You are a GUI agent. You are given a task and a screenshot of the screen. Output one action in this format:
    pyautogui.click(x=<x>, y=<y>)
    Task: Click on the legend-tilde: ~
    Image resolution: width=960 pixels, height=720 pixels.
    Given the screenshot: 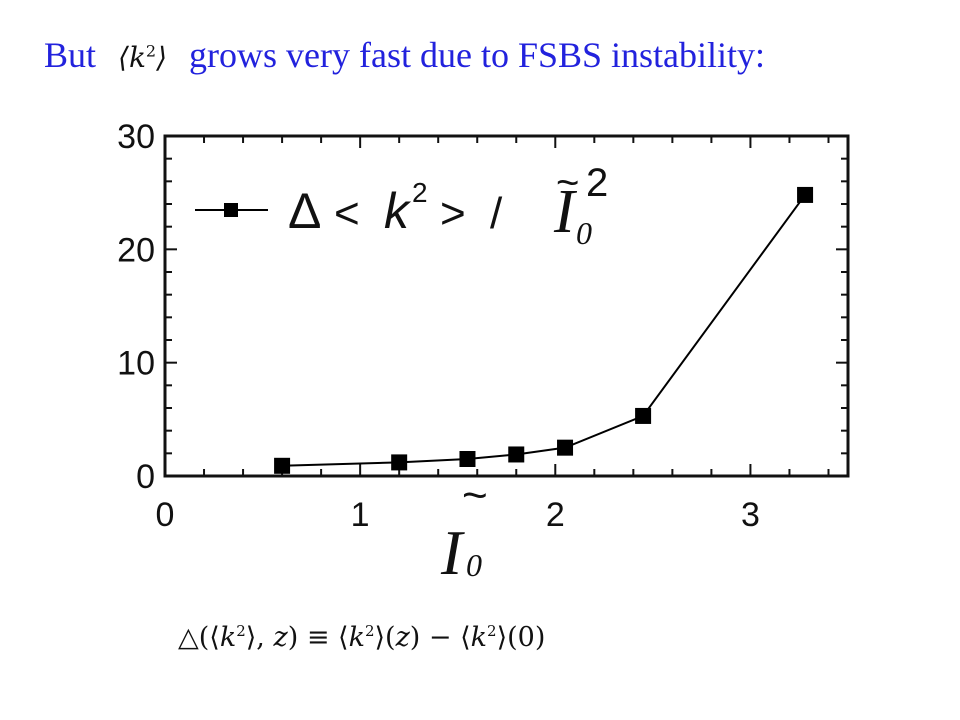 What is the action you would take?
    pyautogui.click(x=567, y=183)
    